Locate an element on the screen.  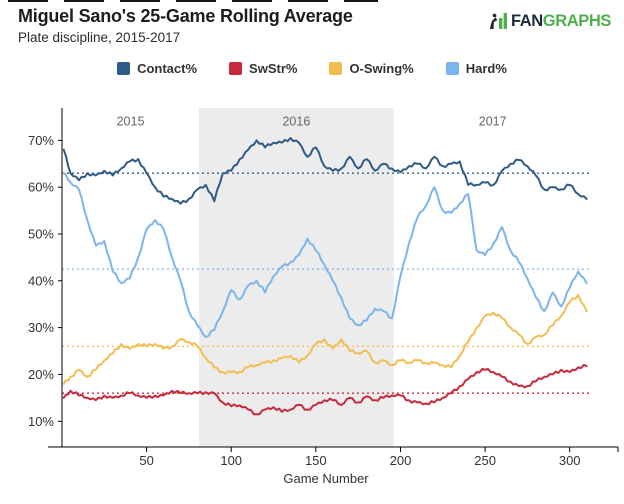
fangraphs-logo-graphs: GRAPHS is located at coordinates (577, 20).